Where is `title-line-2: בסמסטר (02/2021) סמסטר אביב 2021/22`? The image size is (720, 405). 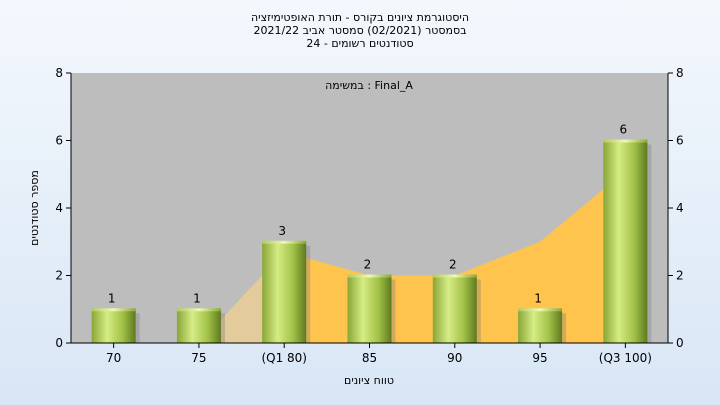 title-line-2: בסמסטר (02/2021) סמסטר אביב 2021/22 is located at coordinates (359, 30).